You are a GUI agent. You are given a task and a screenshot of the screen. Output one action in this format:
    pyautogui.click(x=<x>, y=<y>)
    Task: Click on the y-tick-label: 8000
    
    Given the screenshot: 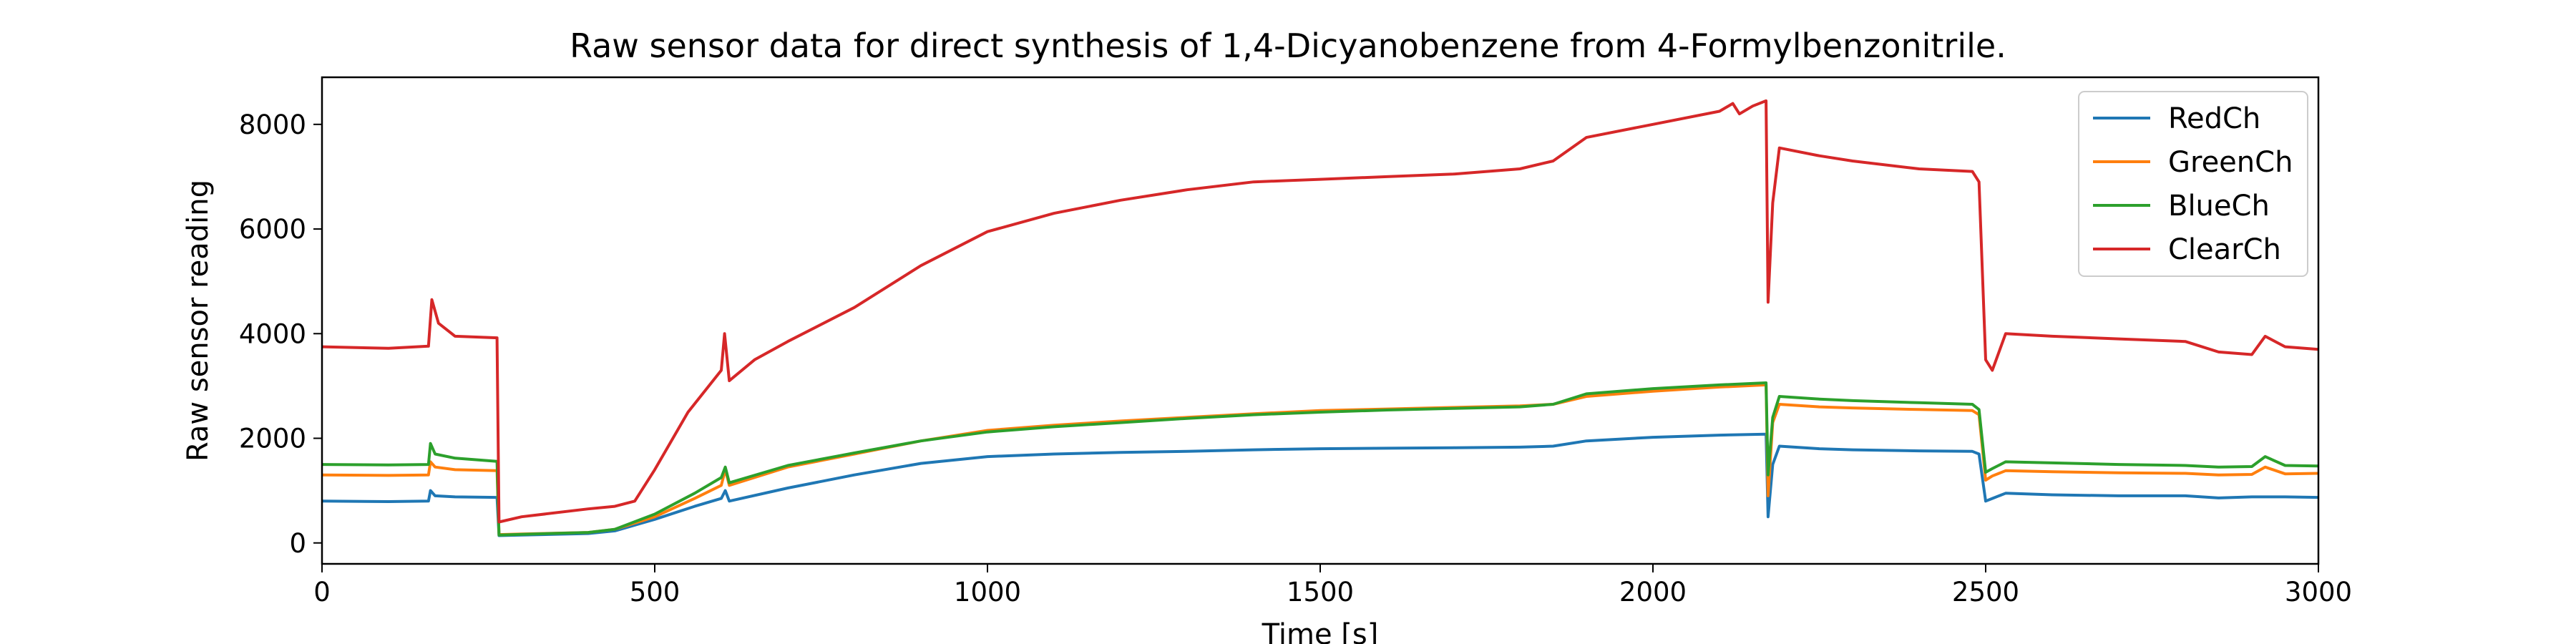 What is the action you would take?
    pyautogui.click(x=272, y=124)
    